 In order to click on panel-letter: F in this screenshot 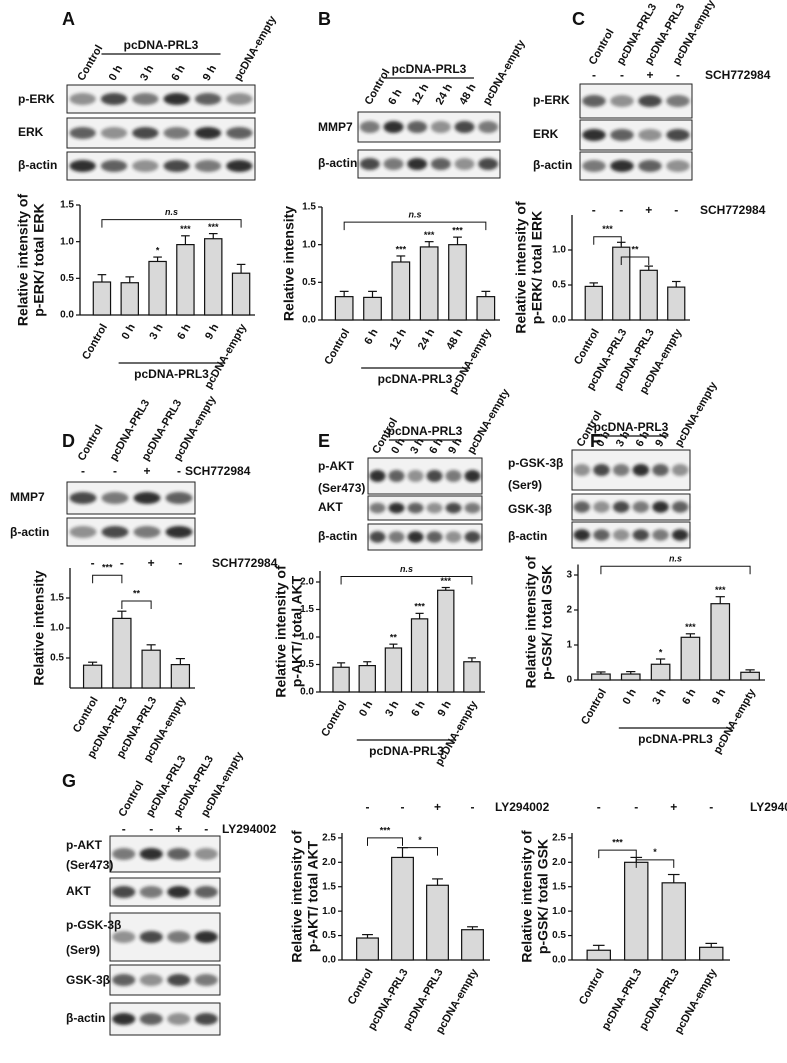, I will do `click(595, 441)`.